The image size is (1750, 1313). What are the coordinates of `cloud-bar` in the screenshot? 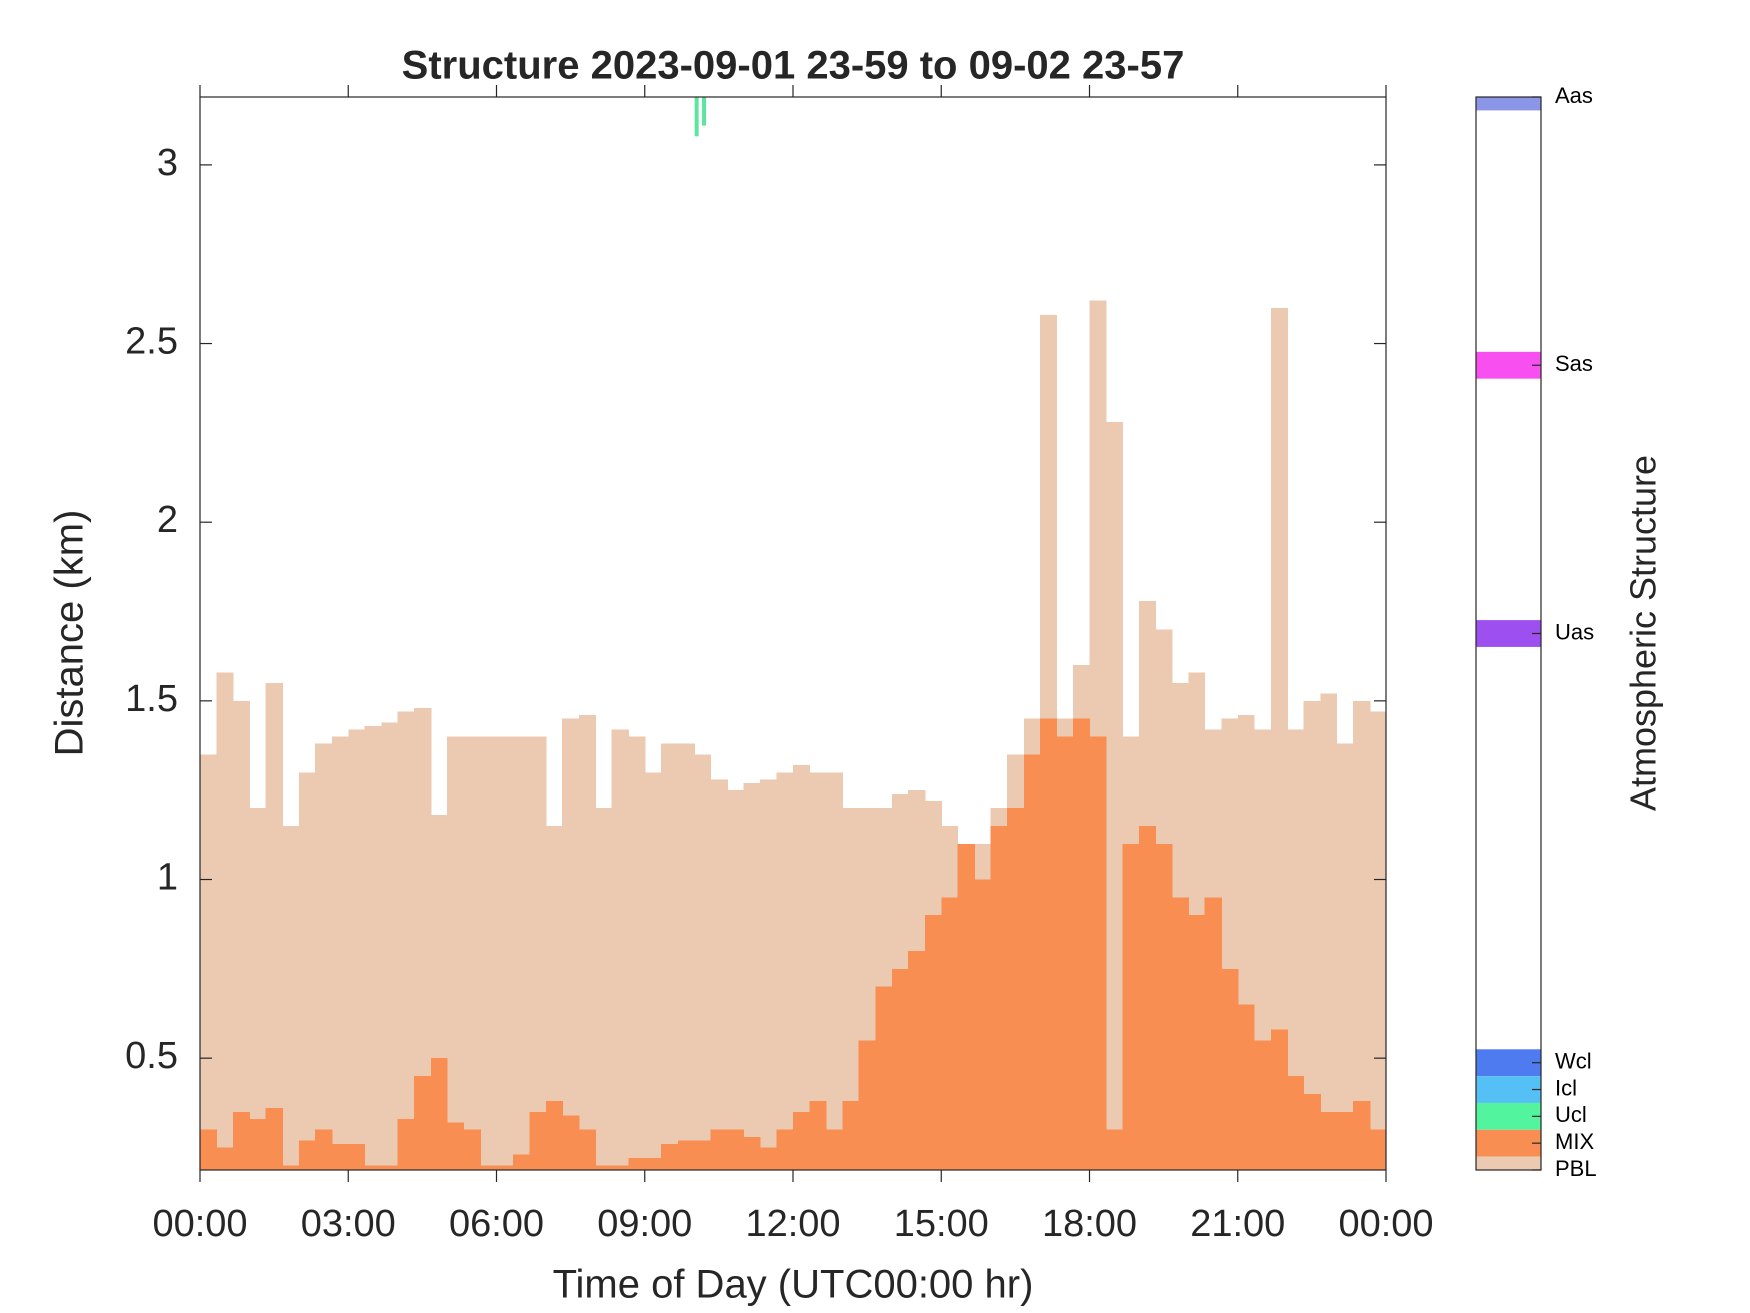 It's located at (696, 117).